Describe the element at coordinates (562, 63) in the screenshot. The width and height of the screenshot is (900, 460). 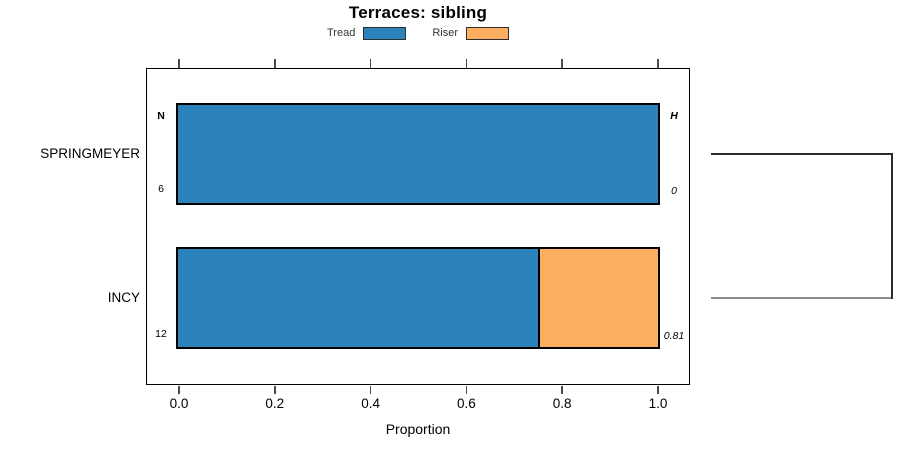
I see `top-axis-tick-0.8` at that location.